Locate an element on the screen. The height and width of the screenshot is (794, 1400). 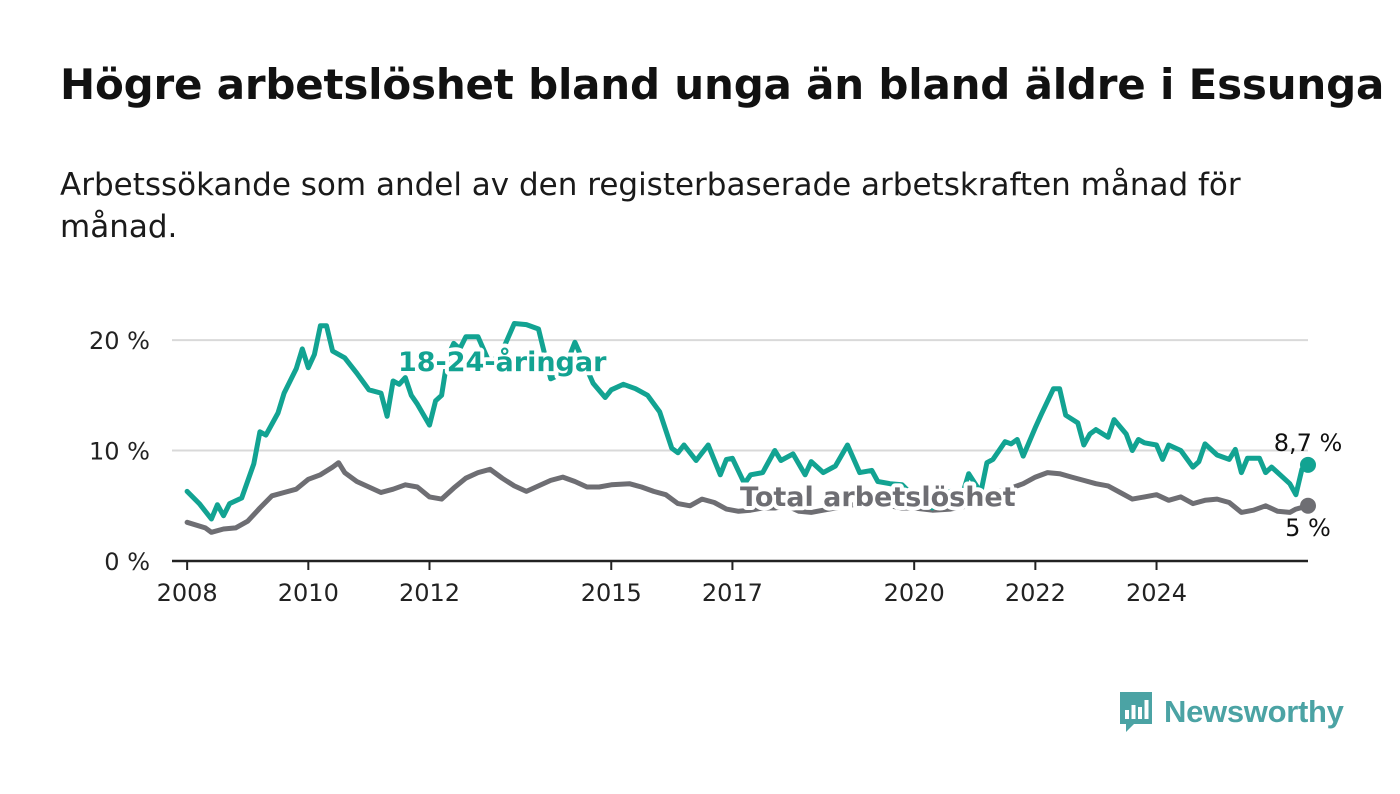
endpoint-youth is located at coordinates (1308, 464).